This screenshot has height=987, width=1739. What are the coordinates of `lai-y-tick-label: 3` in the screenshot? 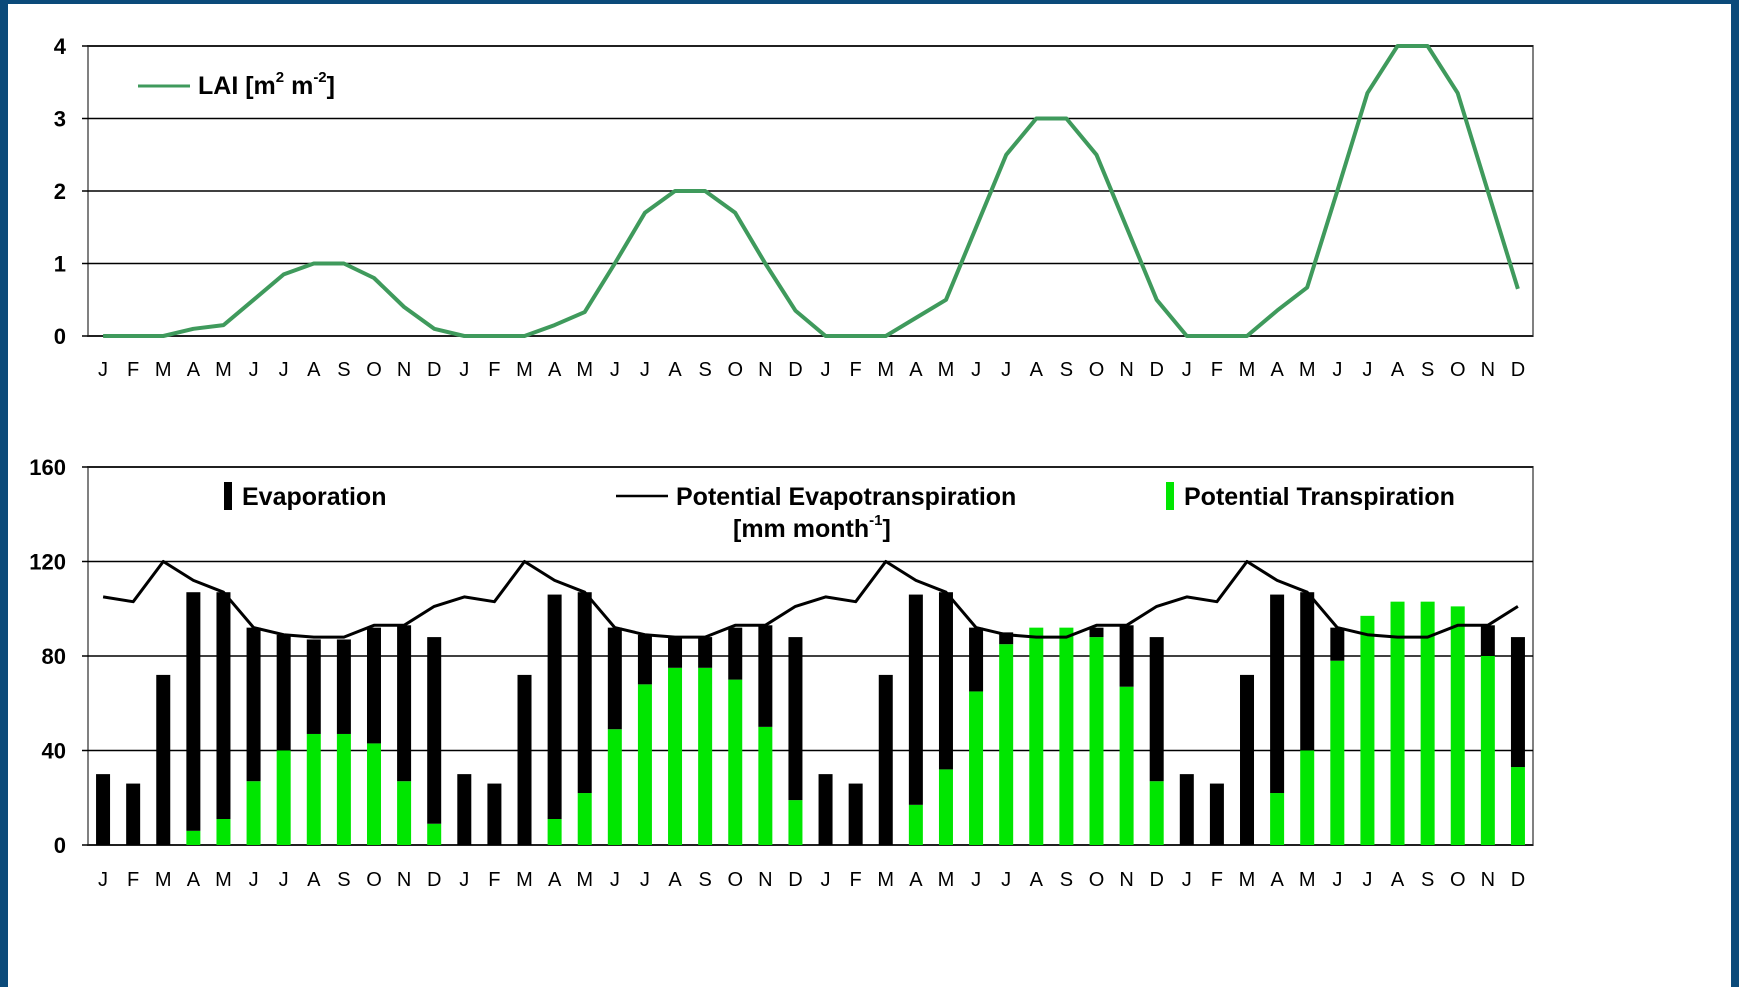 It's located at (60, 119).